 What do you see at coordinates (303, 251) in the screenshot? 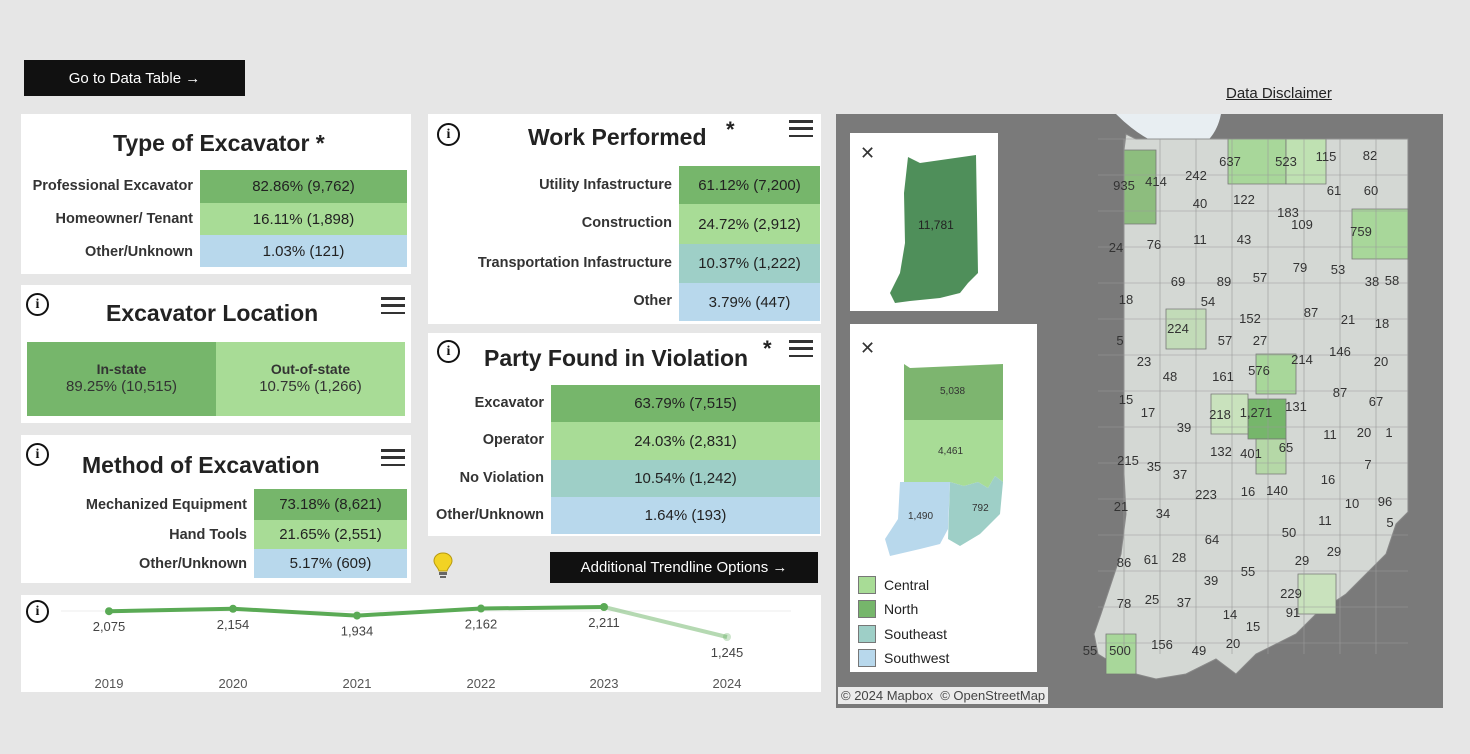
I see `excavator-type-bar-2: 1.03% (121)` at bounding box center [303, 251].